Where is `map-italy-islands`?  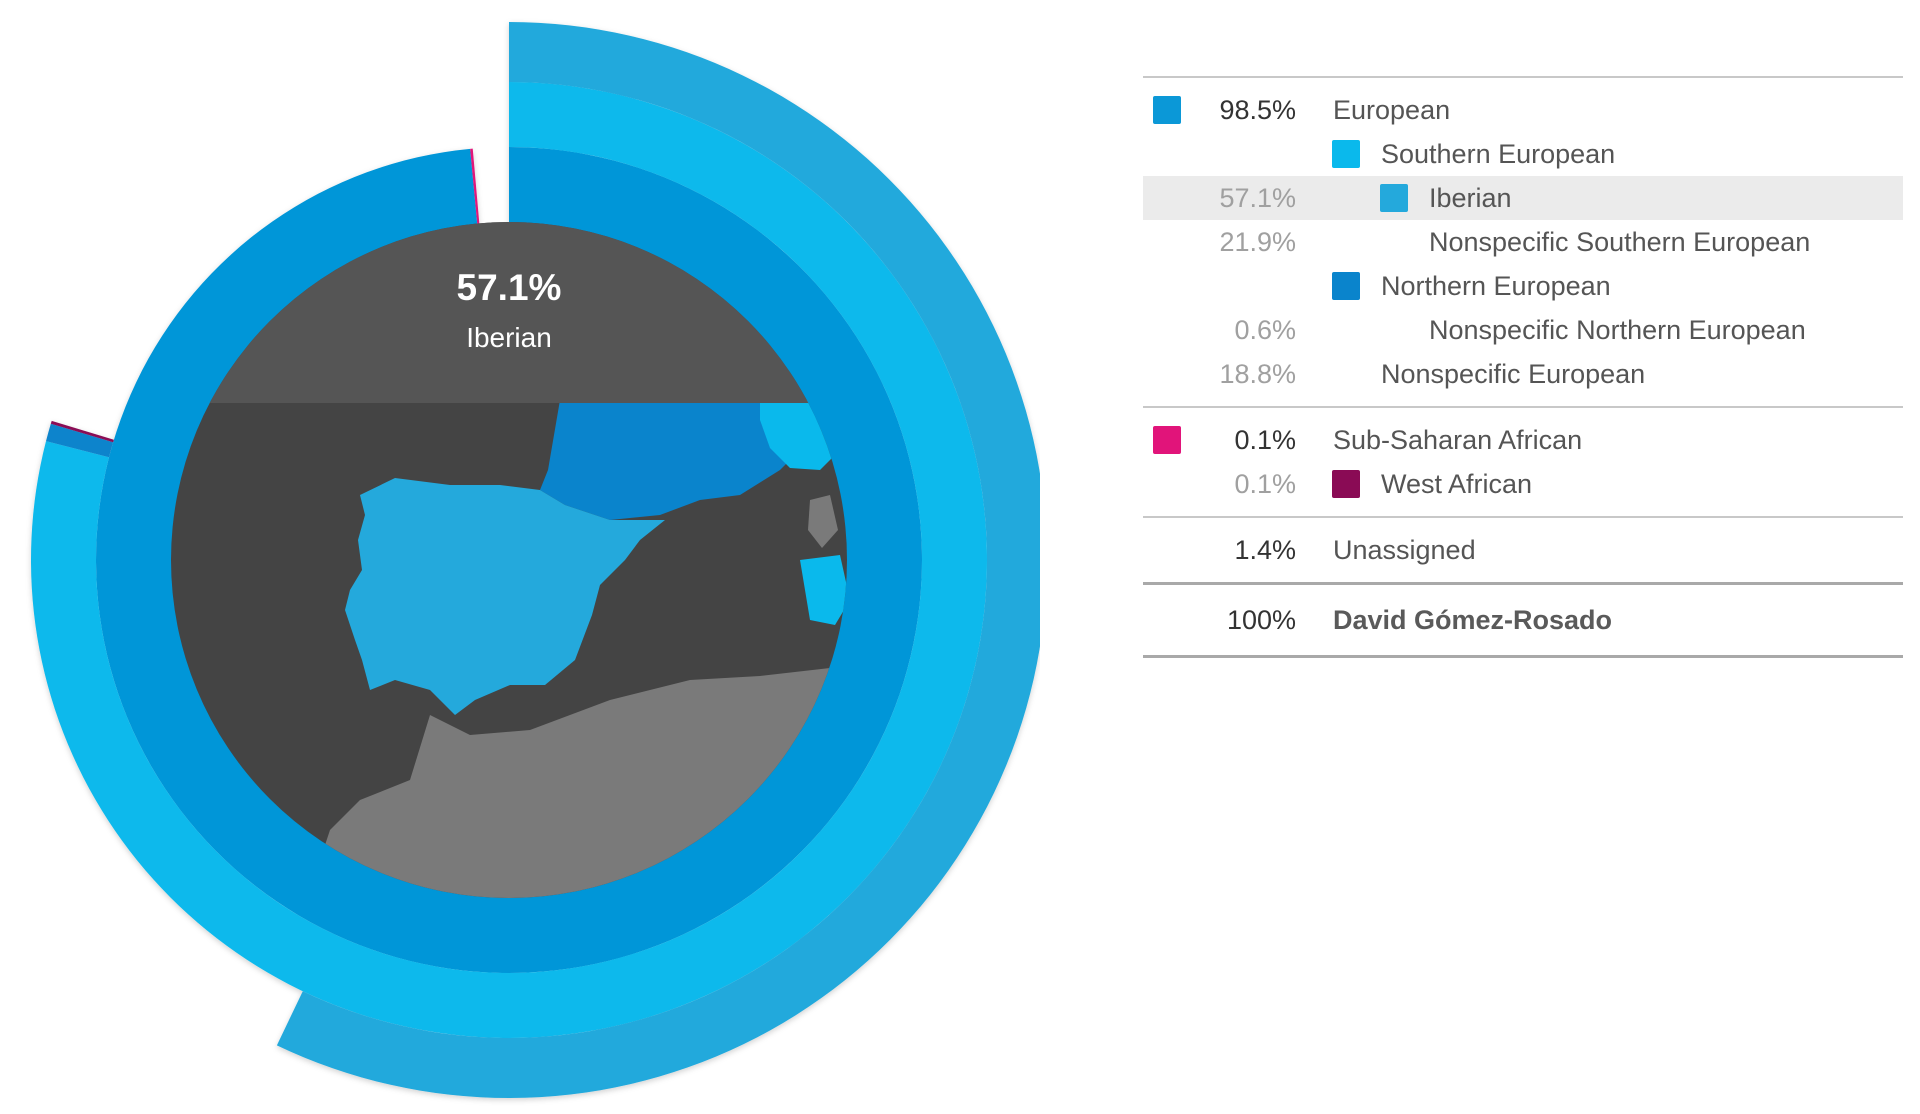
map-italy-islands is located at coordinates (823, 590).